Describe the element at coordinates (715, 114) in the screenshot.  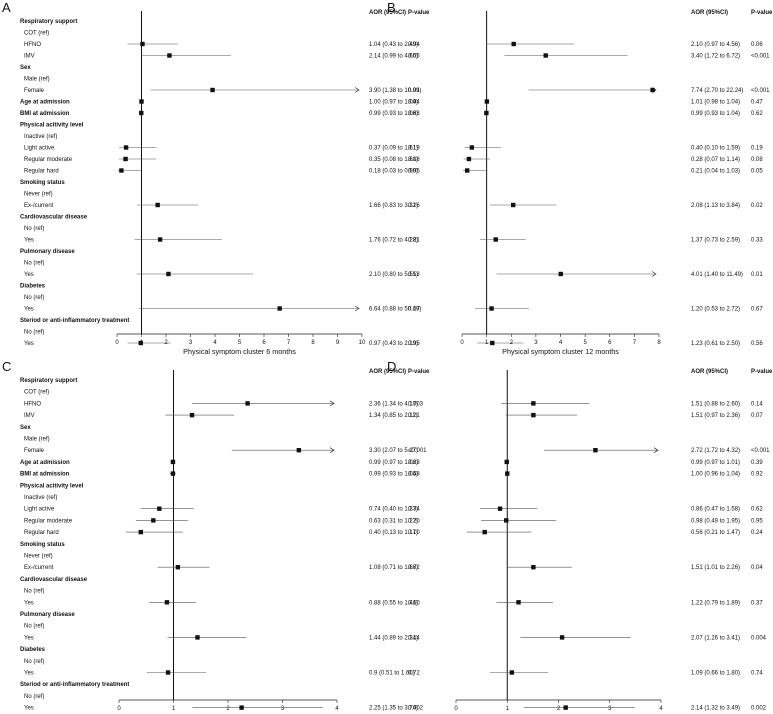
I see `aor-value: 0.99 (0.93 to 1.04)` at that location.